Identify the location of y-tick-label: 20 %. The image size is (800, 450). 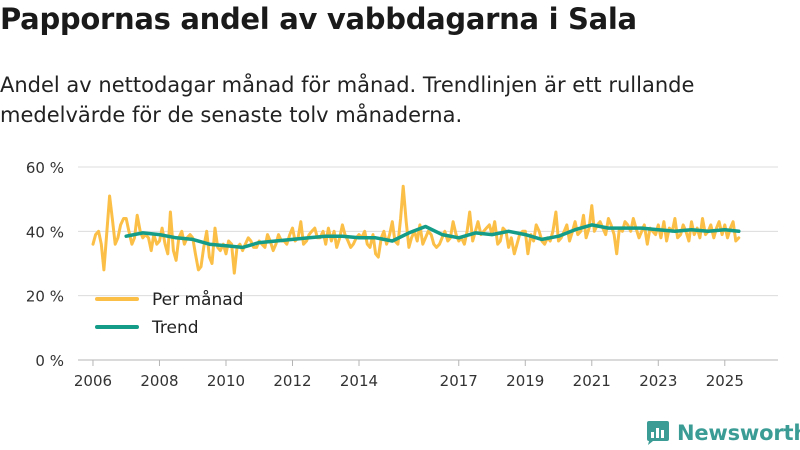
(45, 297).